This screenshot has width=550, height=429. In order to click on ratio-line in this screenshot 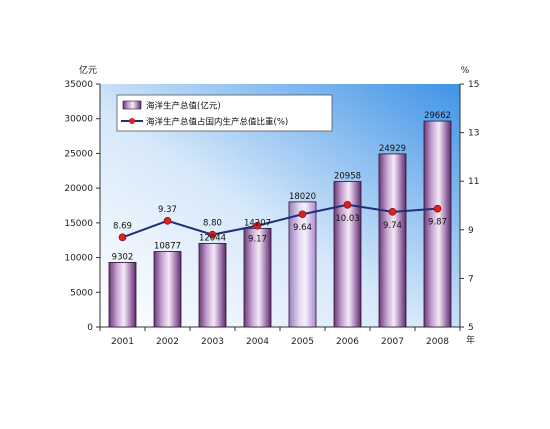, I will do `click(280, 221)`.